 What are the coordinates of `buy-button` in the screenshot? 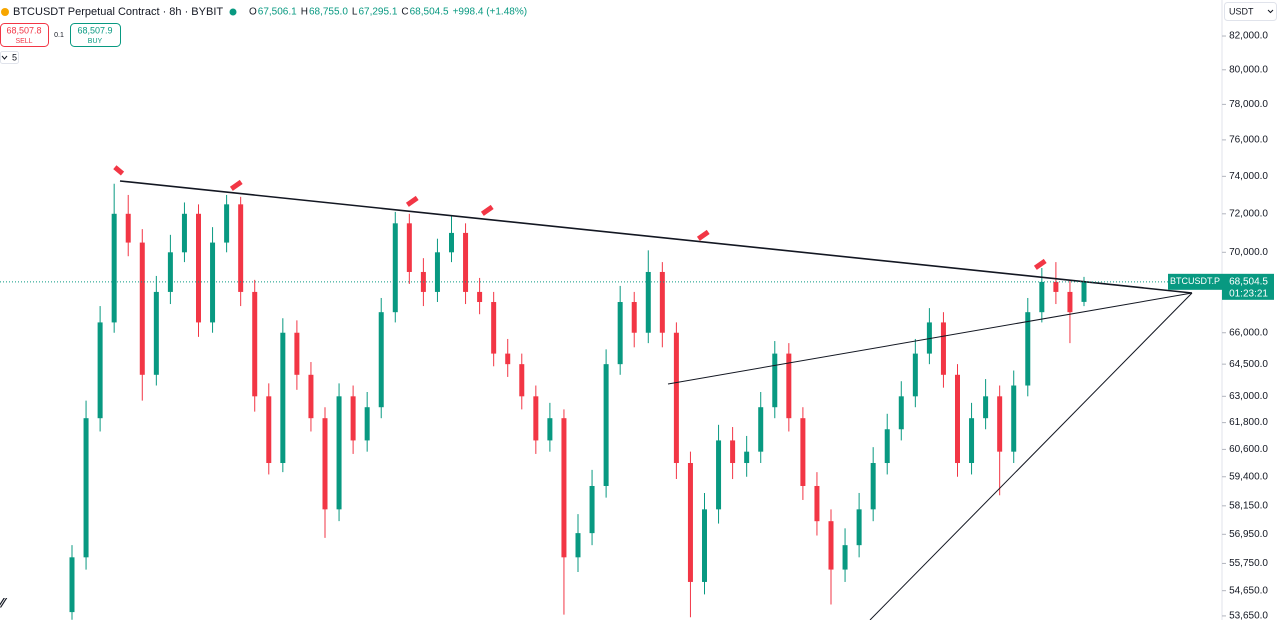 It's located at (95, 35).